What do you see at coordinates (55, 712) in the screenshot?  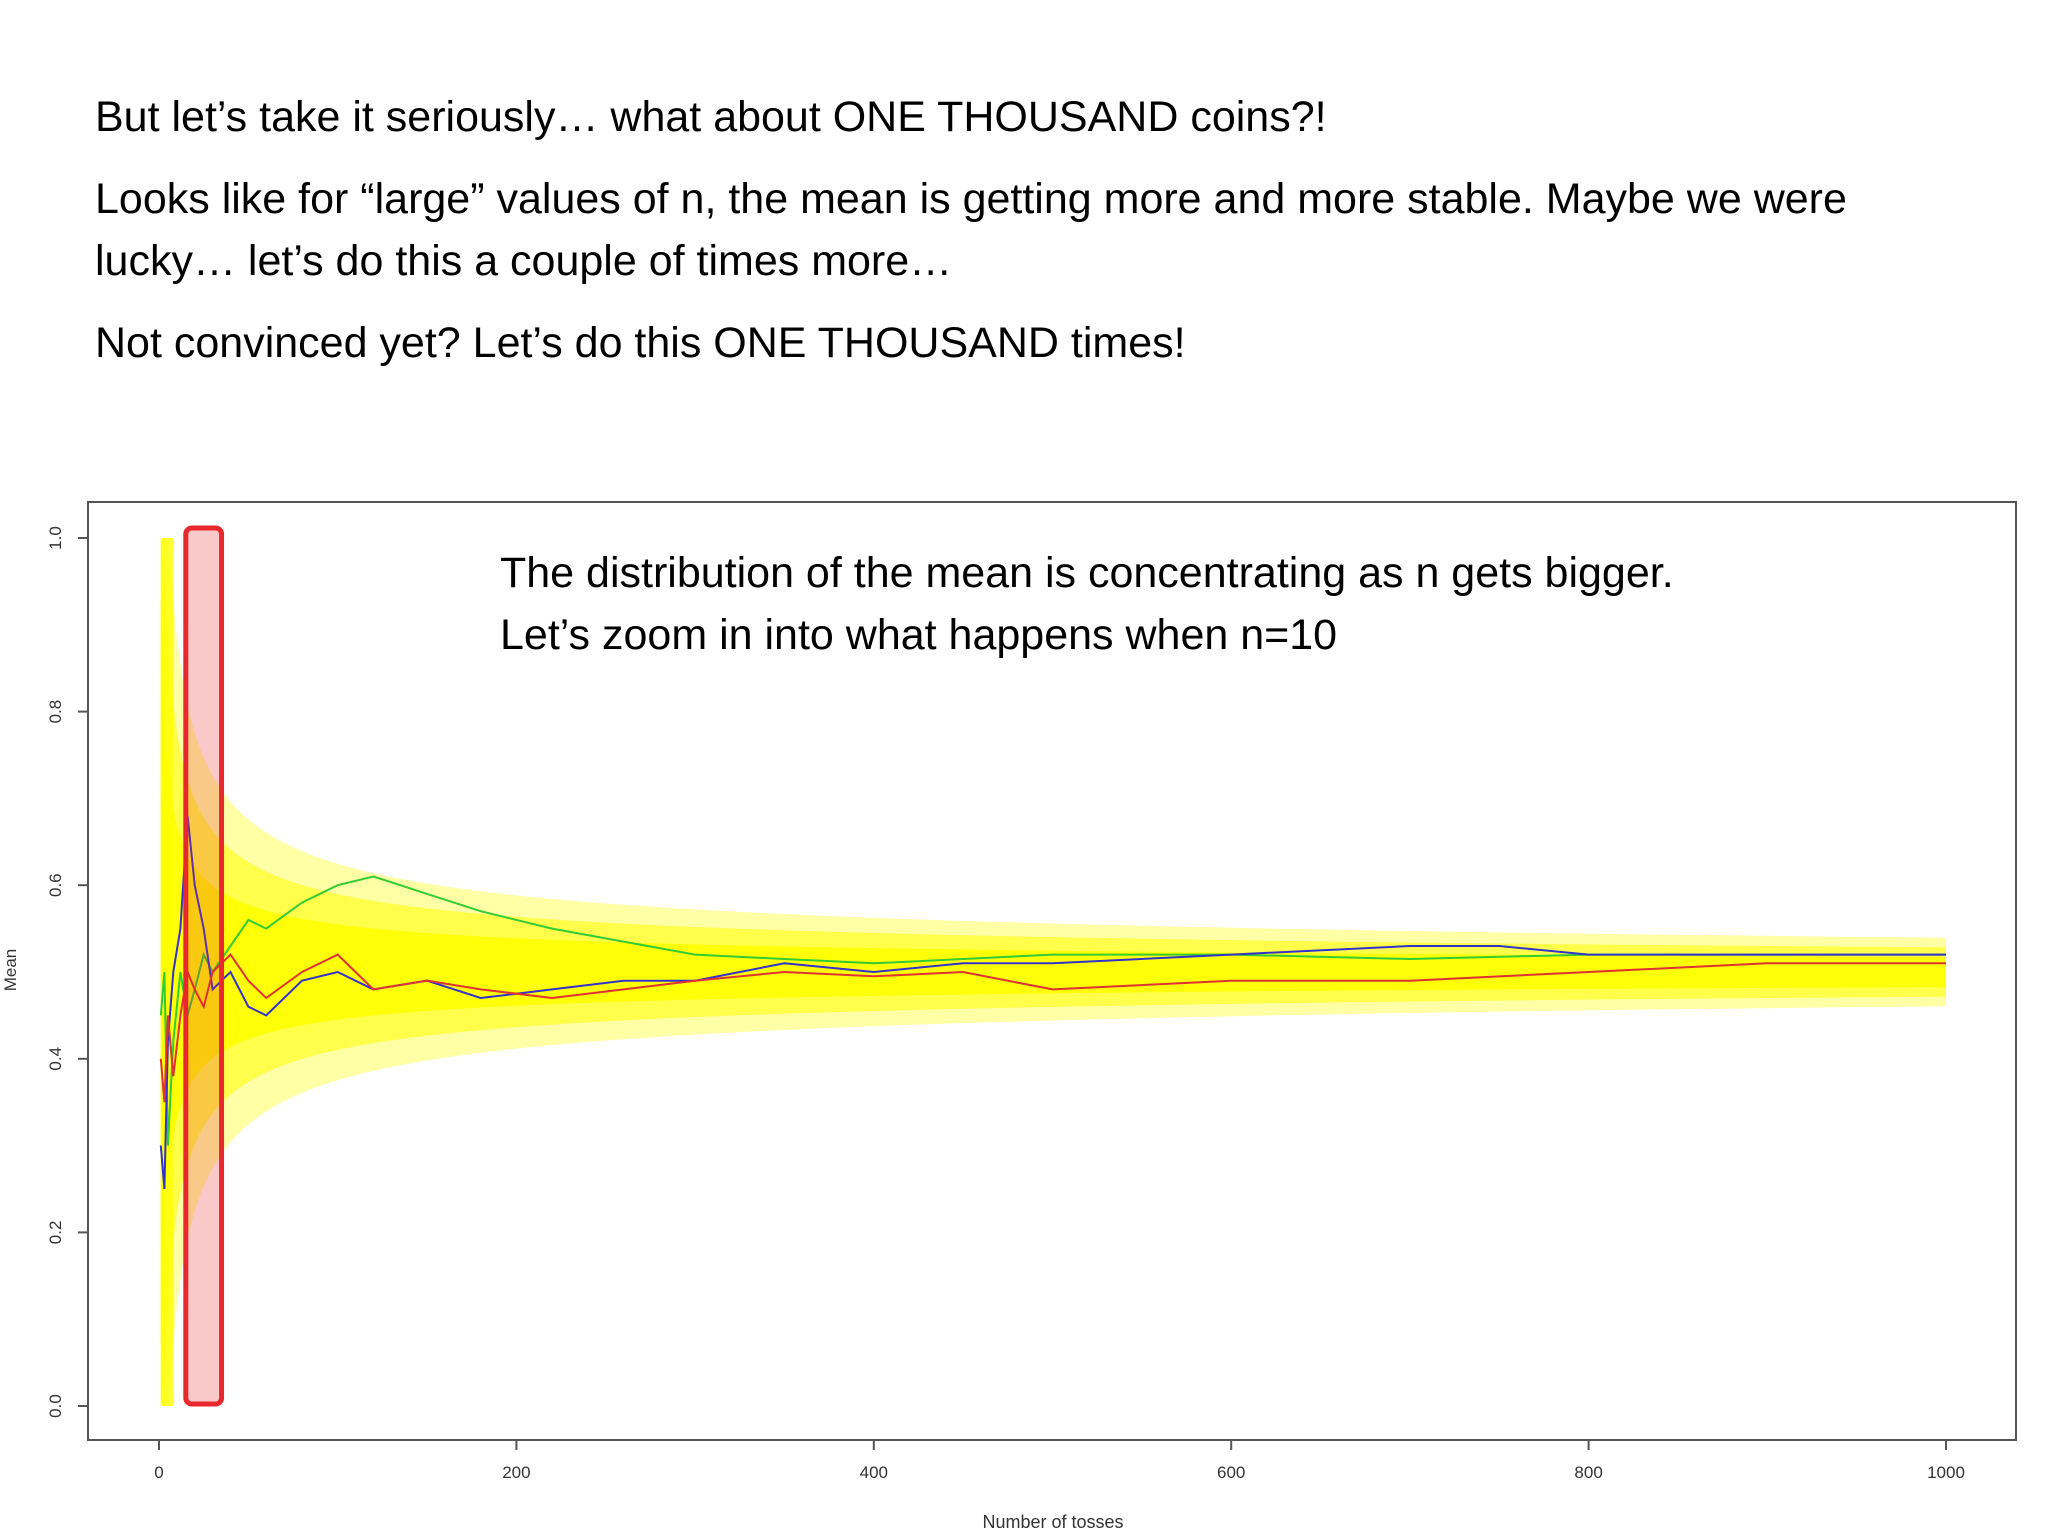 I see `y-tick-label: 0.8` at bounding box center [55, 712].